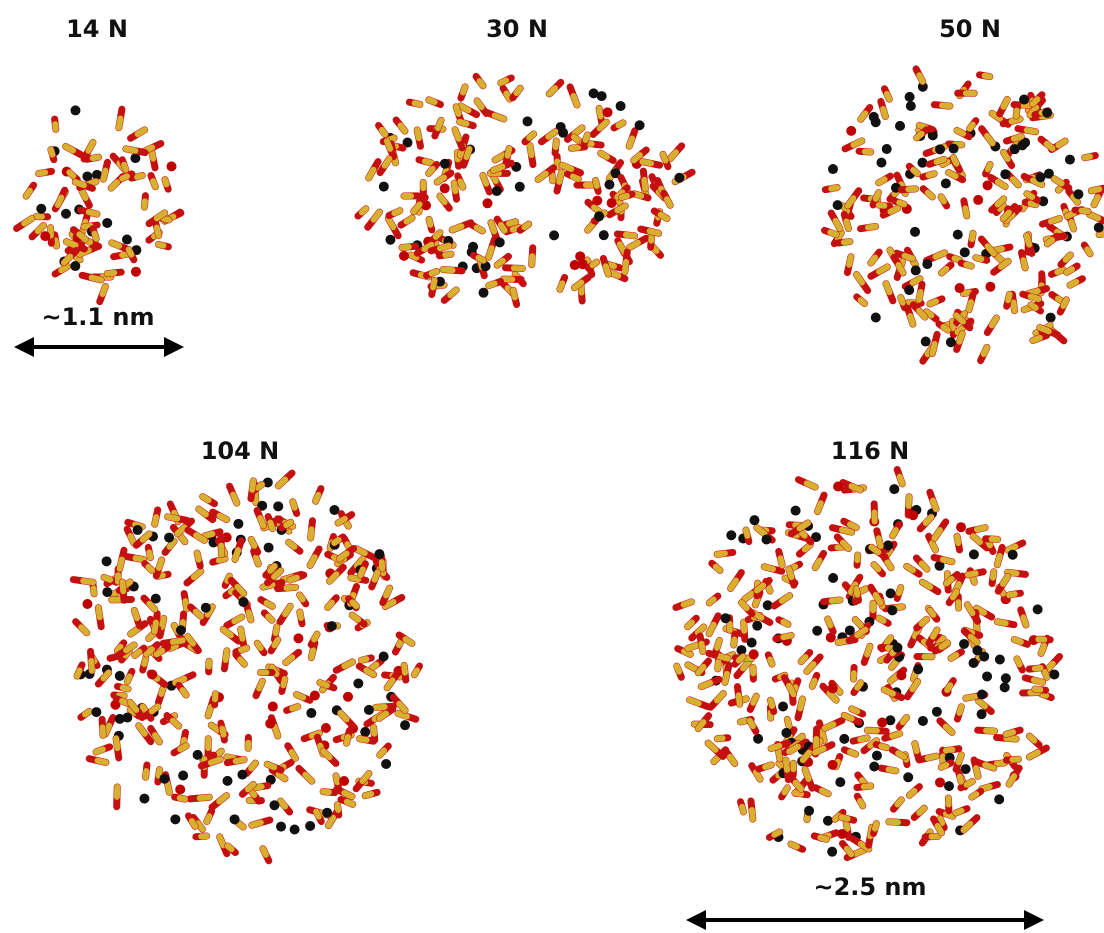  Describe the element at coordinates (869, 887) in the screenshot. I see `scale-label: ~2.5 nm` at that location.